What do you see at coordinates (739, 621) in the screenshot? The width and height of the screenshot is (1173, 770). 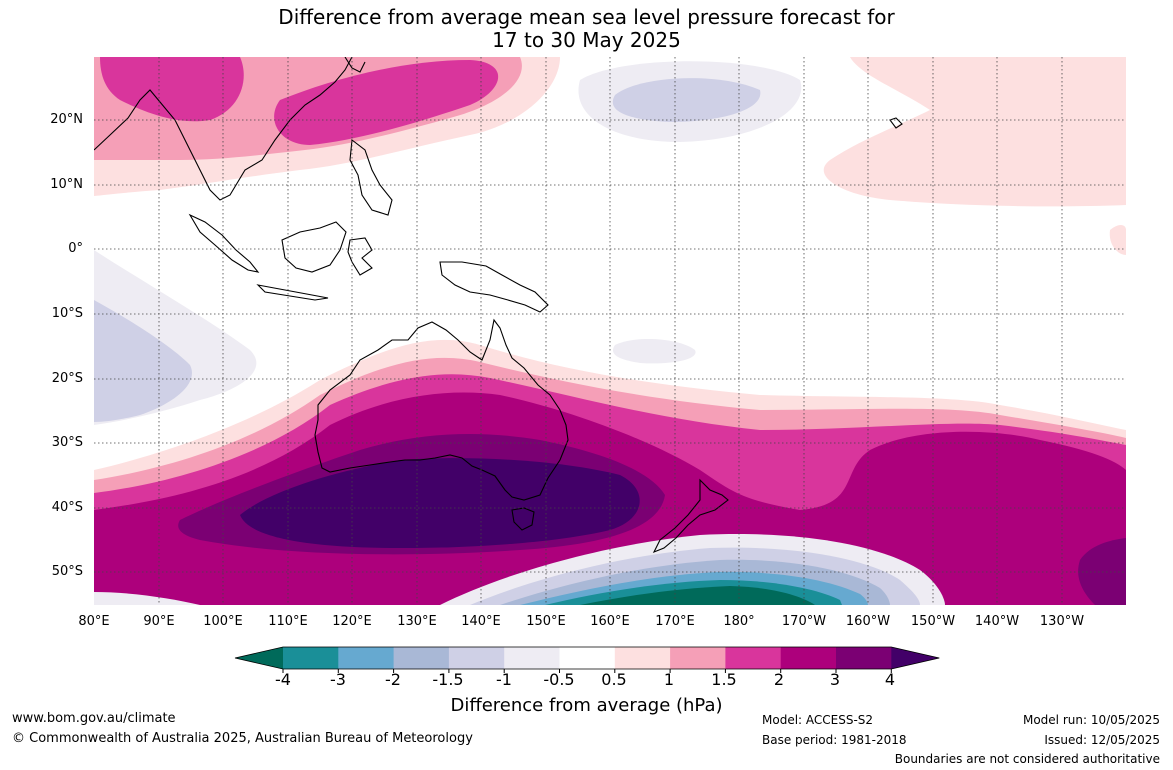 I see `lon-label: 180°` at bounding box center [739, 621].